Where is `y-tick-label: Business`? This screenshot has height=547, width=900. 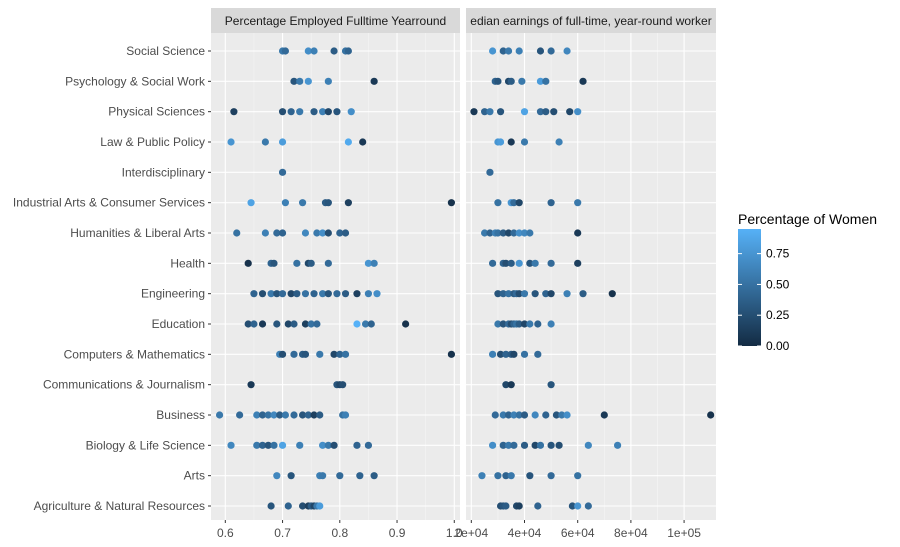 y-tick-label: Business is located at coordinates (180, 415).